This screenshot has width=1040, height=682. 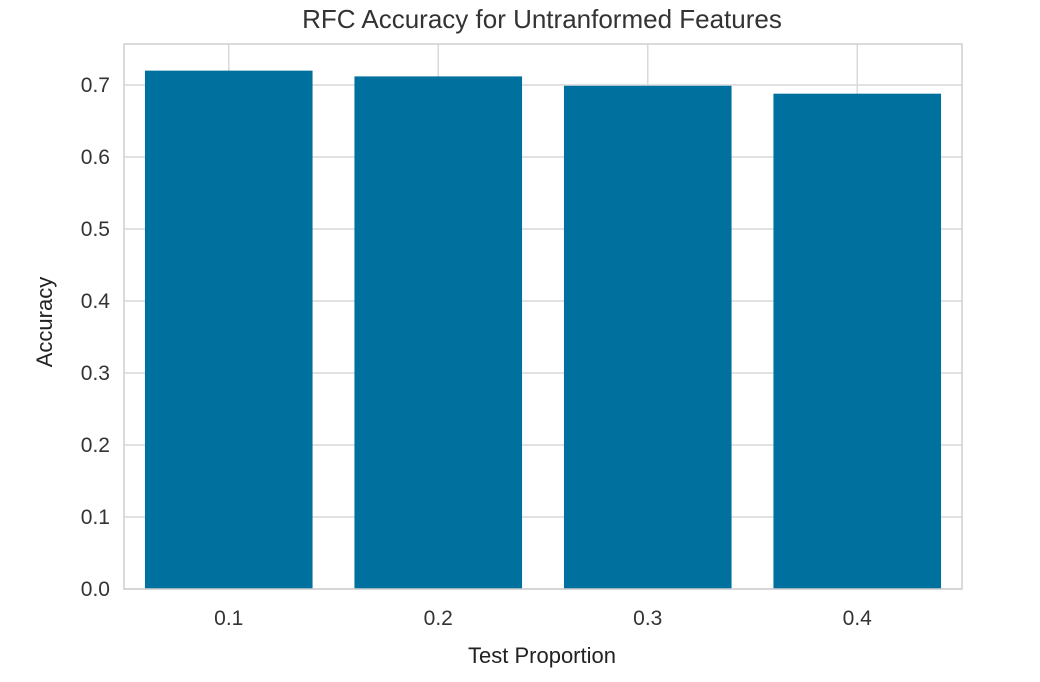 What do you see at coordinates (95, 85) in the screenshot?
I see `y-tick-label: 0.7` at bounding box center [95, 85].